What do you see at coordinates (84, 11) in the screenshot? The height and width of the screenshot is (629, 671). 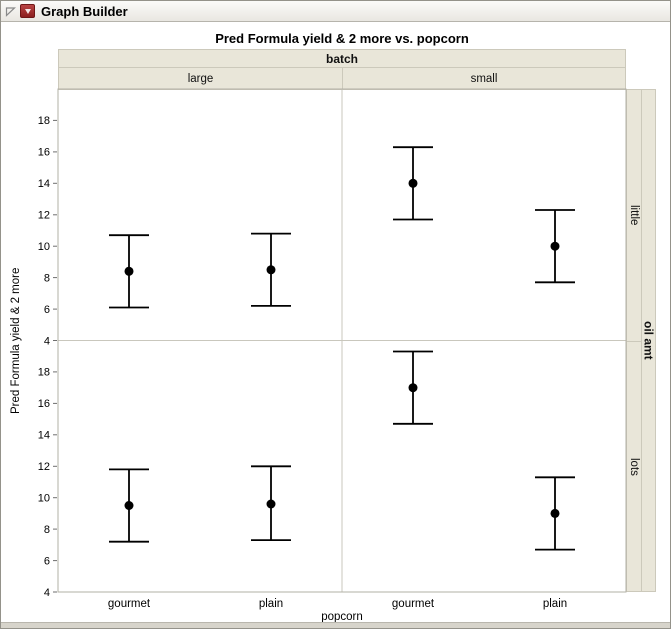 I see `window-title: Graph Builder` at bounding box center [84, 11].